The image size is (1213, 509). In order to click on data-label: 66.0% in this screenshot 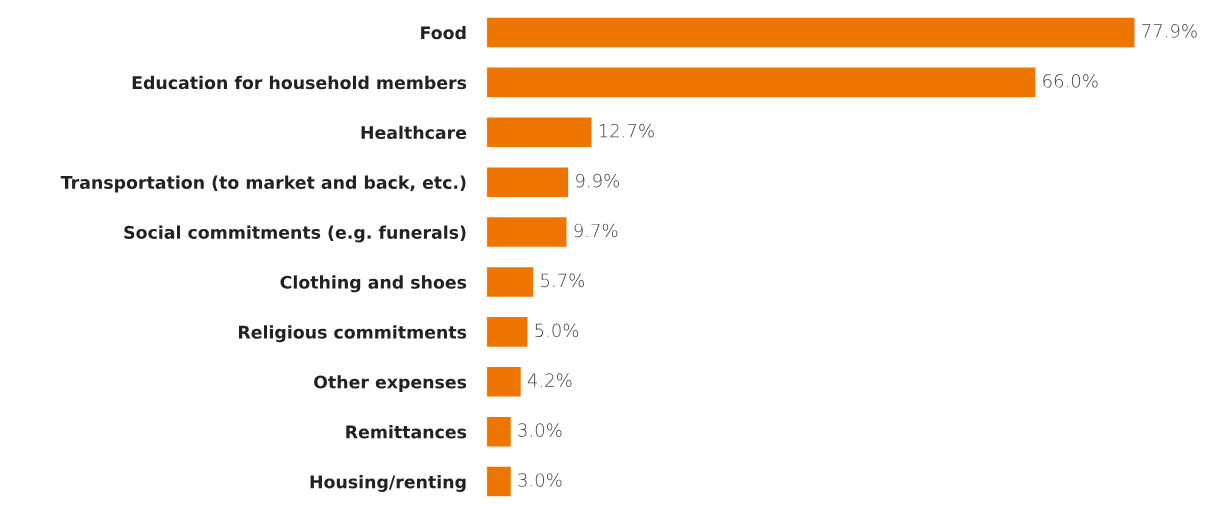, I will do `click(1070, 80)`.